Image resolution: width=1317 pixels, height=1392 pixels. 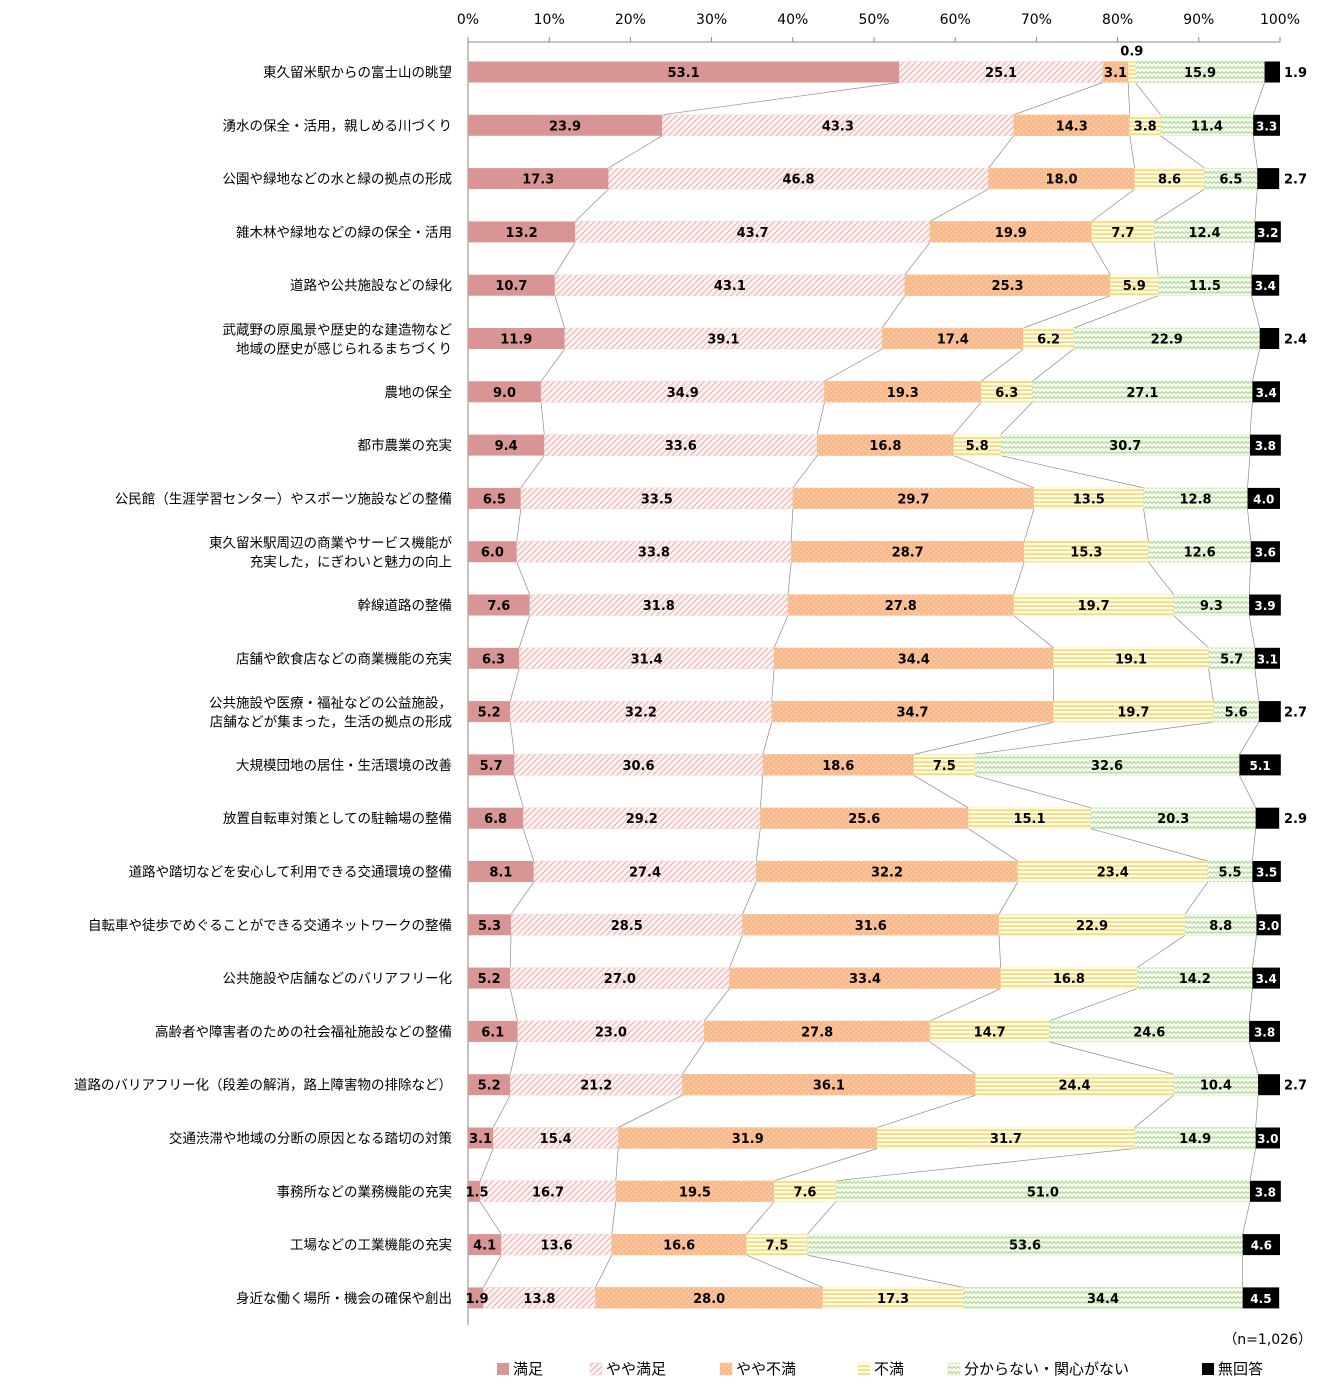 What do you see at coordinates (344, 232) in the screenshot?
I see `category-label: 雑木林や緑地などの緑の保全・活用` at bounding box center [344, 232].